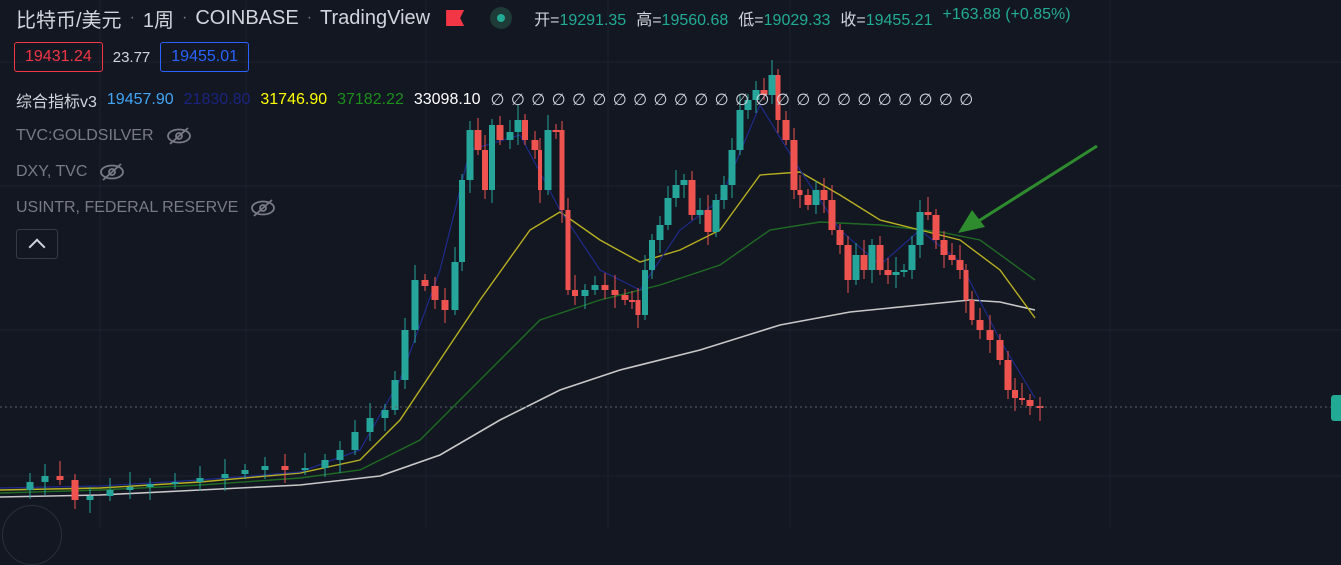 This screenshot has width=1341, height=565. What do you see at coordinates (547, 20) in the screenshot?
I see `open-label: 开=` at bounding box center [547, 20].